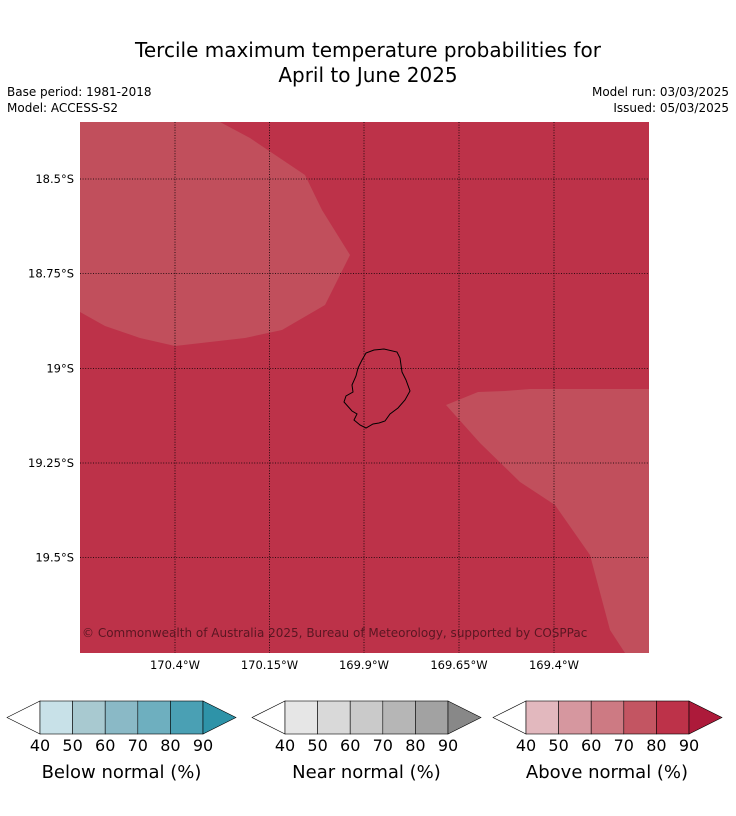 The image size is (736, 816). Describe the element at coordinates (219, 717) in the screenshot. I see `colorbar-below-extend-high` at that location.